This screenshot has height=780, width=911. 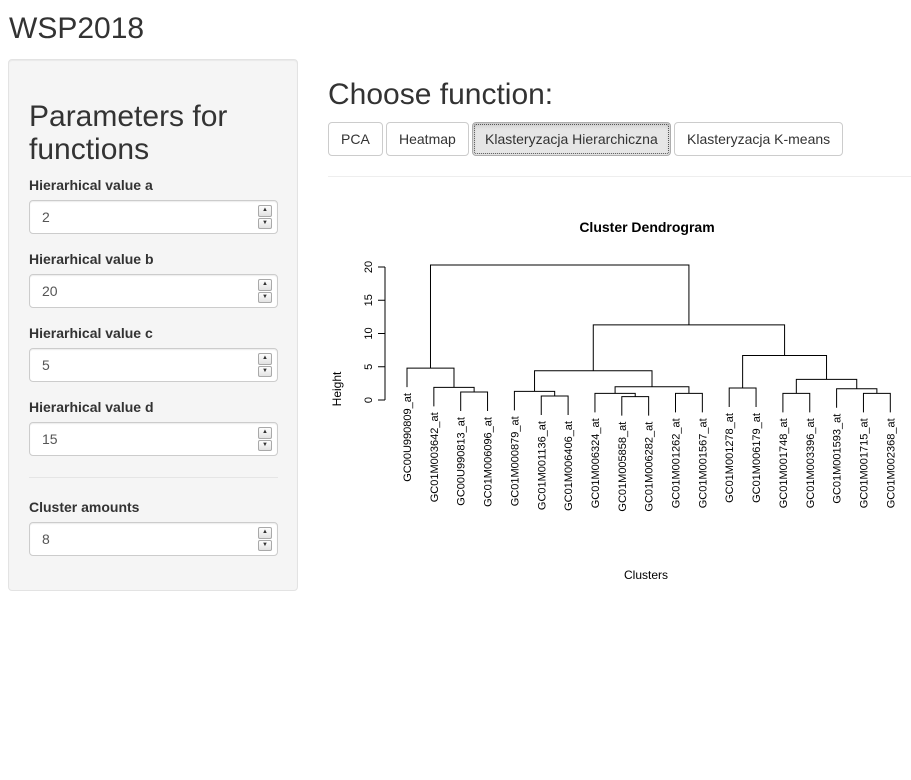 What do you see at coordinates (369, 400) in the screenshot?
I see `y-tick-label: 0` at bounding box center [369, 400].